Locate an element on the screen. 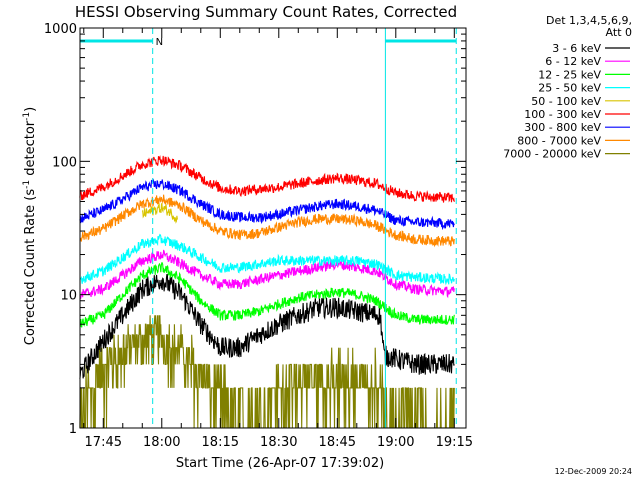 The image size is (640, 480). legend-label: 12 - 25 keV is located at coordinates (569, 74).